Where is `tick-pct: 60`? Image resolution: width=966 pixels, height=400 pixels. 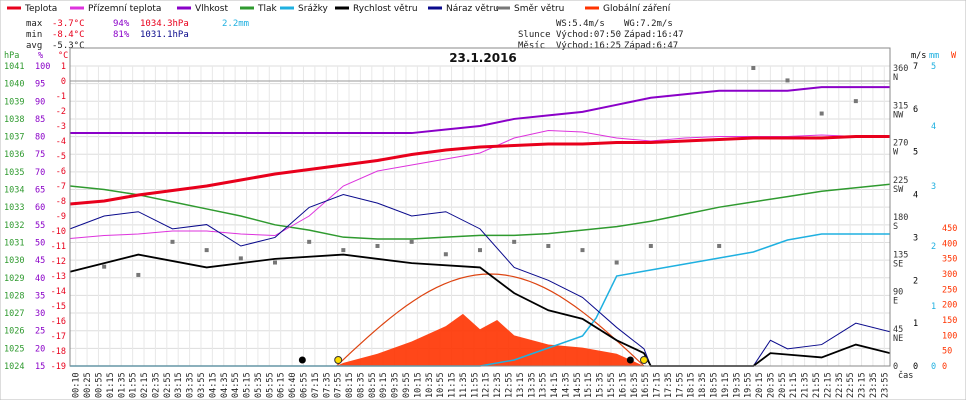 tick-pct: 60 is located at coordinates (40, 208).